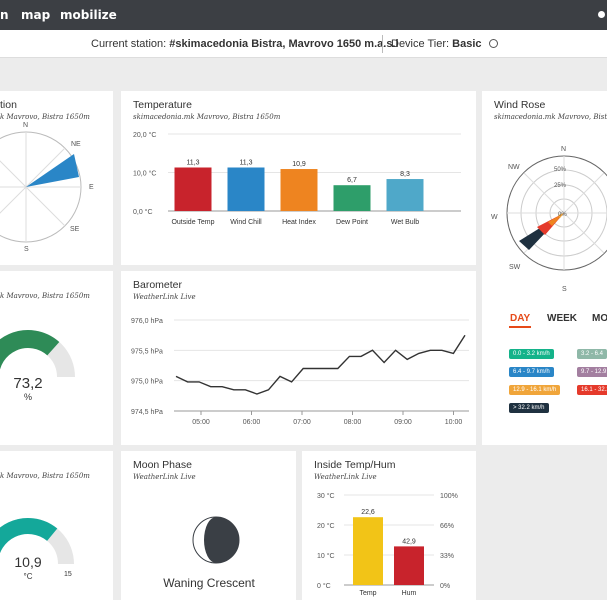 The width and height of the screenshot is (607, 600). What do you see at coordinates (560, 170) in the screenshot?
I see `ring-label: 50%` at bounding box center [560, 170].